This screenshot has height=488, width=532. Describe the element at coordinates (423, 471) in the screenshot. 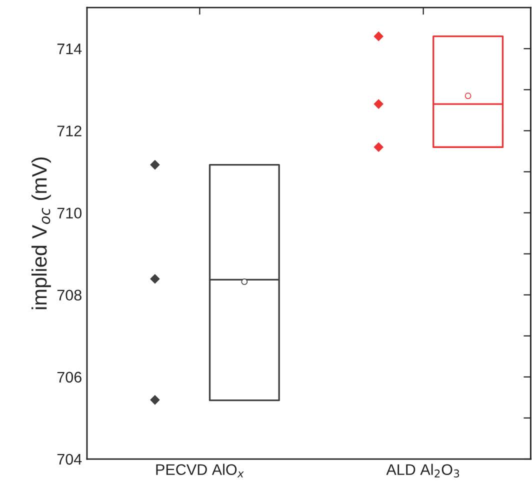

I see `x-tick-label: ALD Al$_{2}$O$_{3}$` at that location.